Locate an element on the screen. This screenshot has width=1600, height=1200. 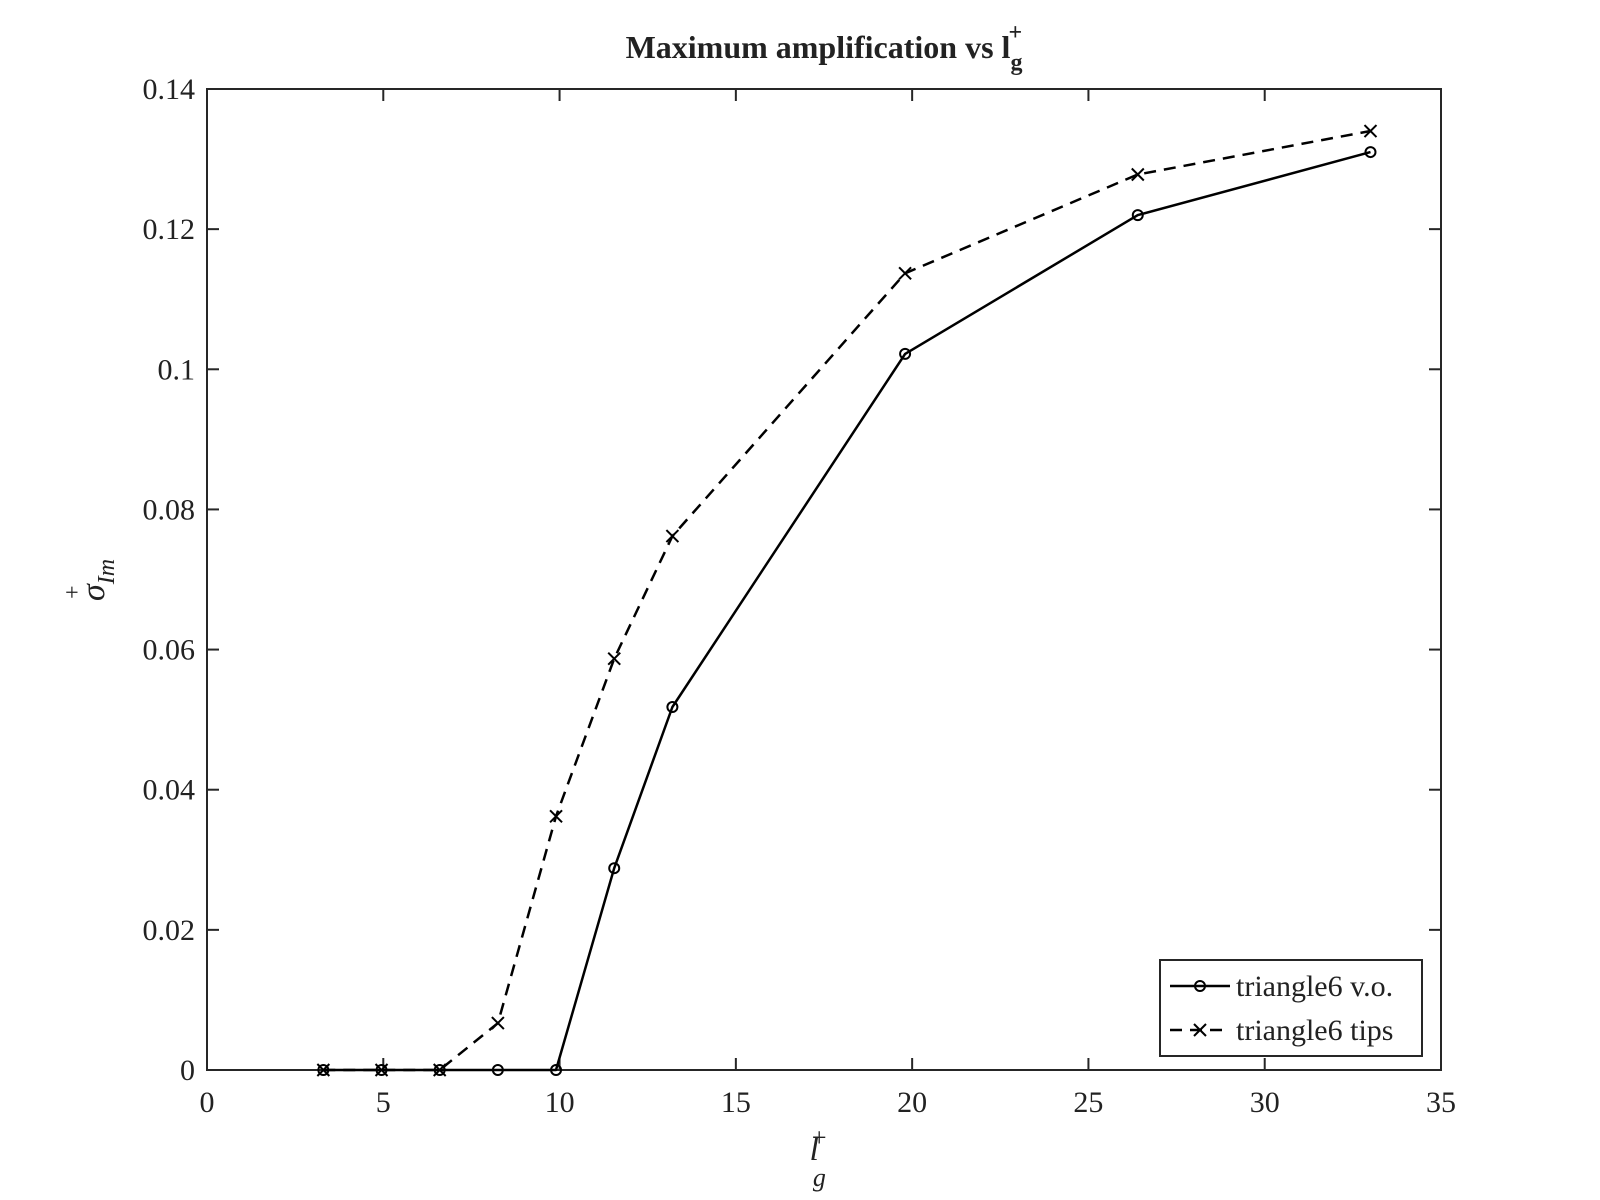
y-tick-label: 0.12 is located at coordinates (169, 229).